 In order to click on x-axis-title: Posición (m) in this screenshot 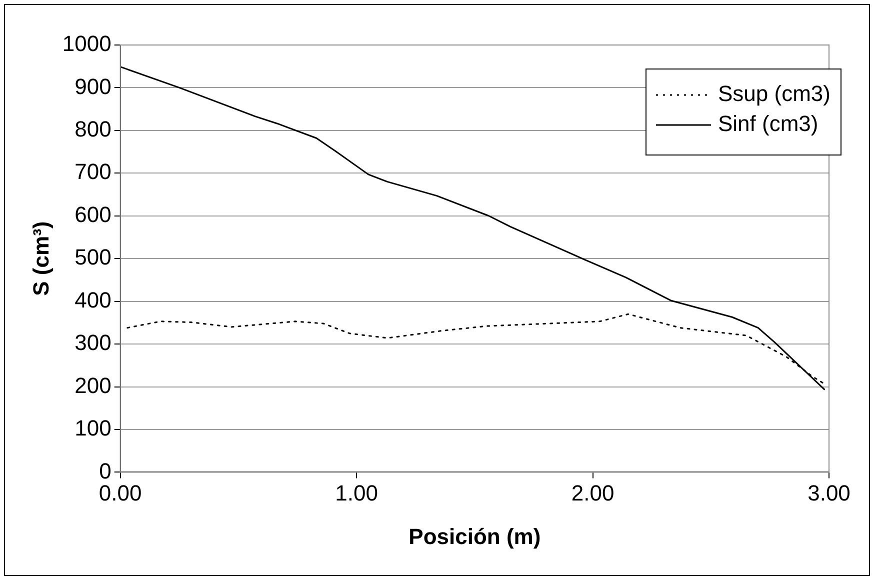, I will do `click(474, 536)`.